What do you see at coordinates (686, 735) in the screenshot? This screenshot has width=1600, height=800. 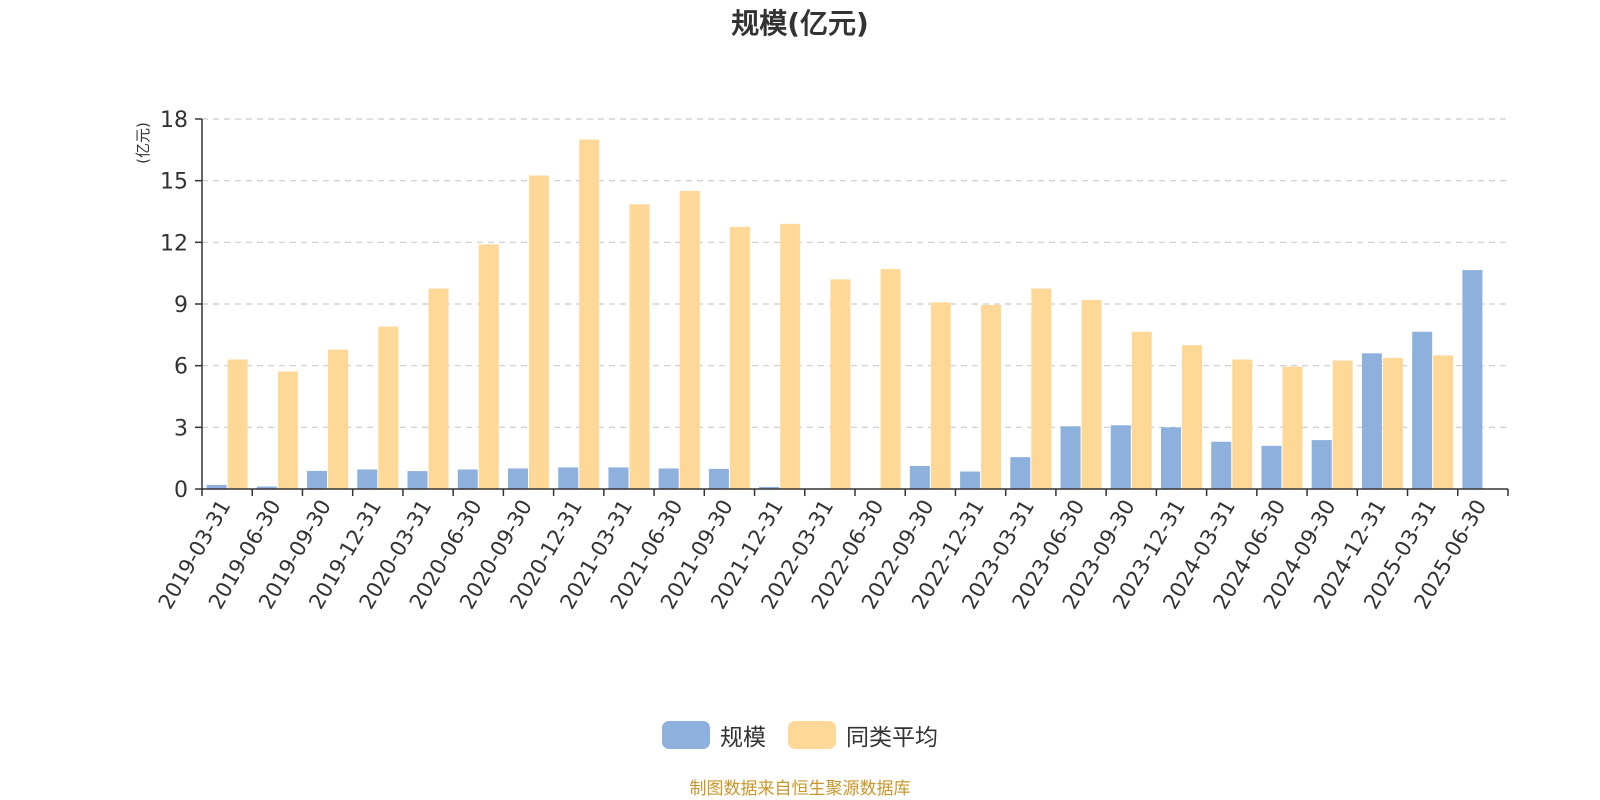 I see `legend-swatch-scale` at bounding box center [686, 735].